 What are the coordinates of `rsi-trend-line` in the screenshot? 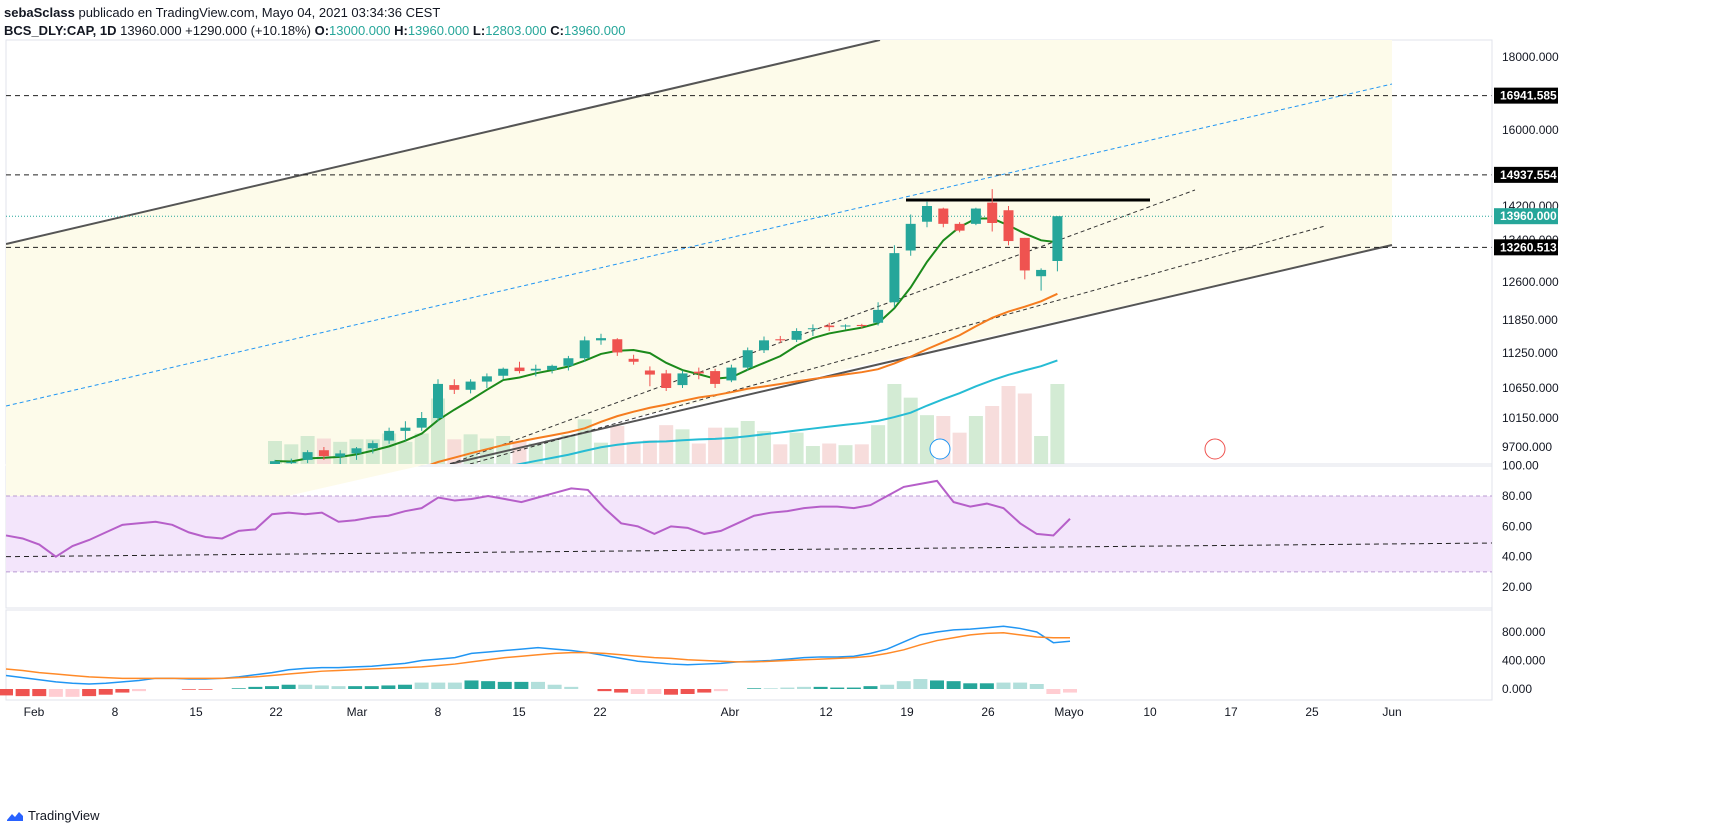 It's located at (749, 550).